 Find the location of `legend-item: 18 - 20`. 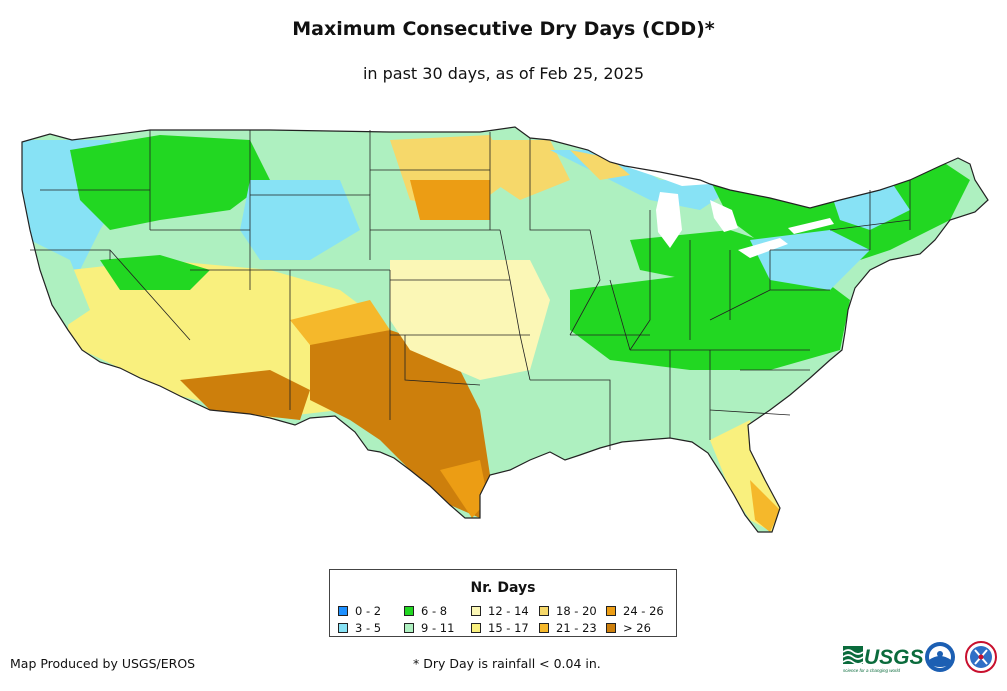

legend-item: 18 - 20 is located at coordinates (568, 611).